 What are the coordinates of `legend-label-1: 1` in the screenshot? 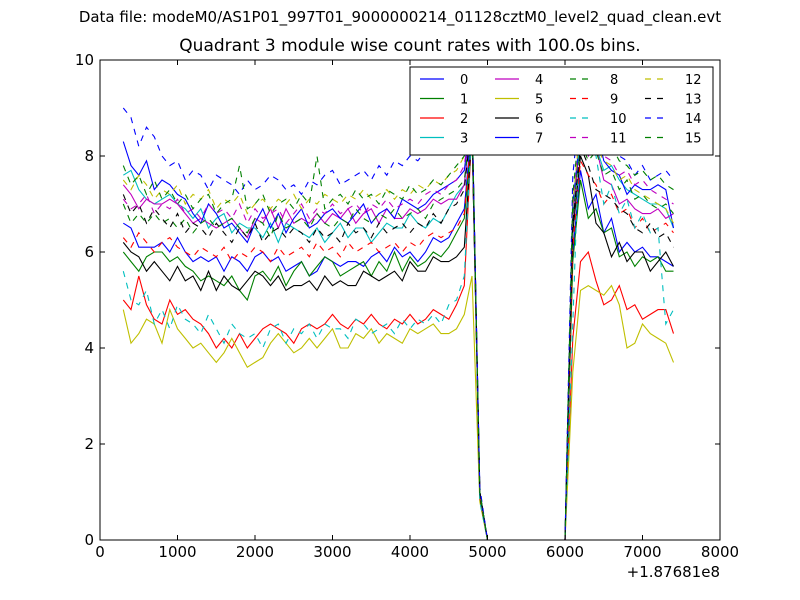 It's located at (464, 100).